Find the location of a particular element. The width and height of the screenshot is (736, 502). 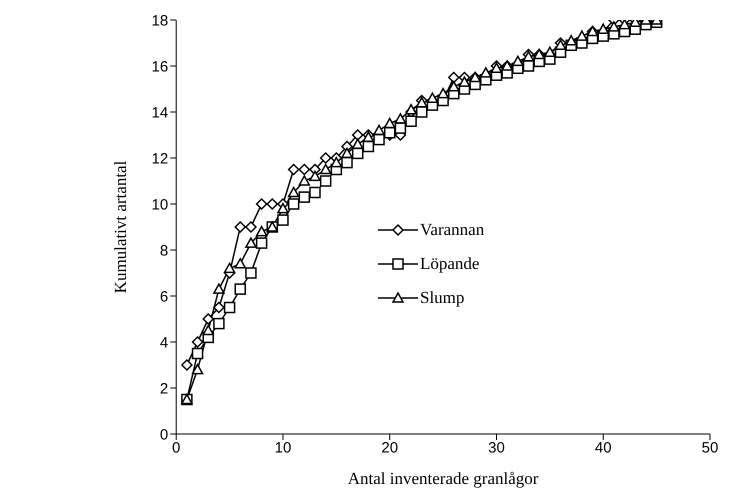

x-axis-title: Antal inventerade granlågor is located at coordinates (443, 478).